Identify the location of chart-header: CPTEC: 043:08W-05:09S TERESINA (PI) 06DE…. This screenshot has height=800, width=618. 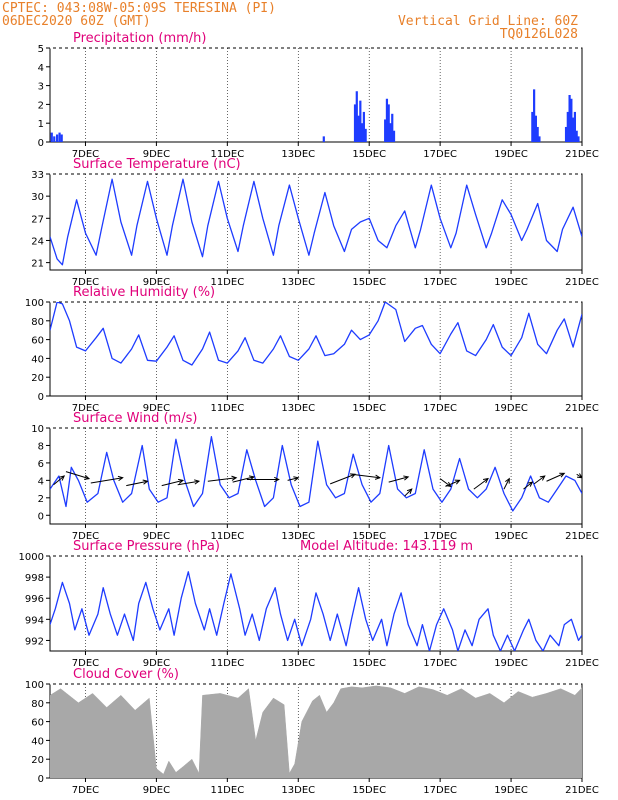
(290, 21).